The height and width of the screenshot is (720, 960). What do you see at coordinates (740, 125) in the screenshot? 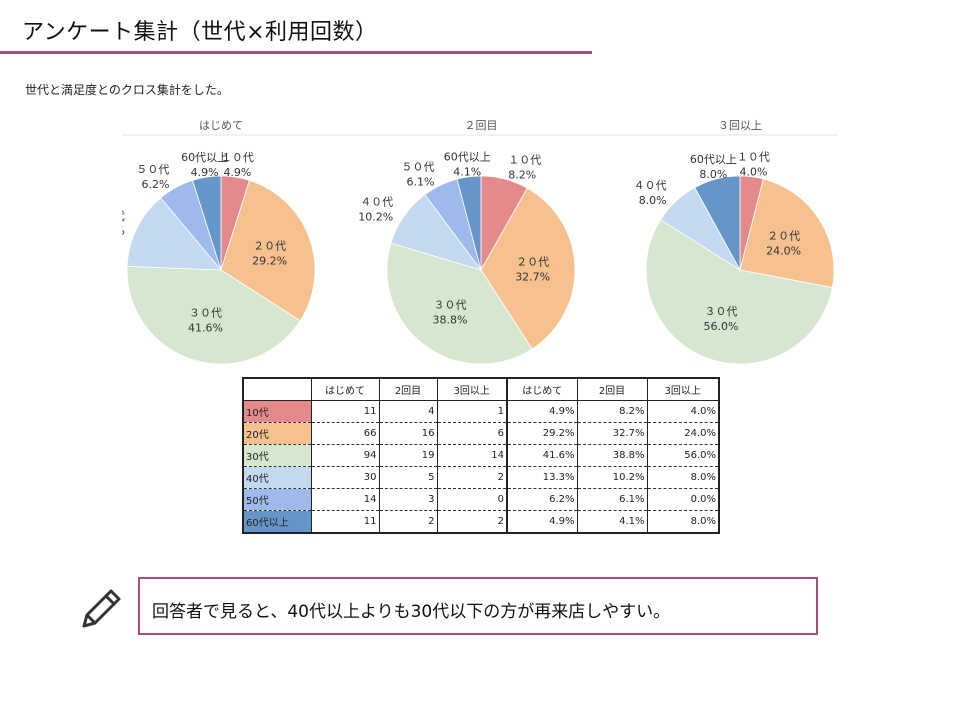
I see `pie-title: ３回以上` at bounding box center [740, 125].